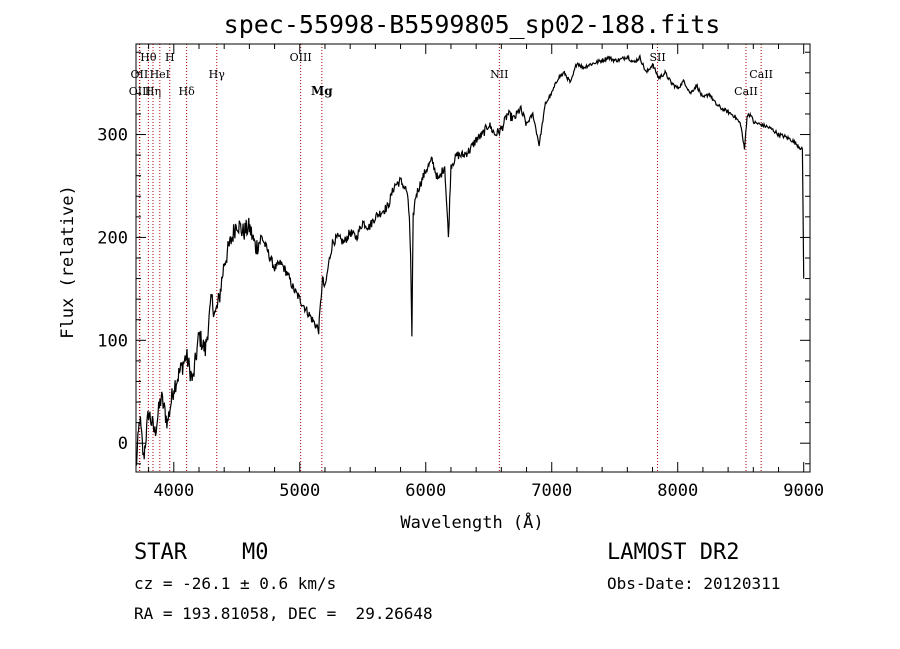  Describe the element at coordinates (112, 136) in the screenshot. I see `y-tick-label-300: 300` at that location.